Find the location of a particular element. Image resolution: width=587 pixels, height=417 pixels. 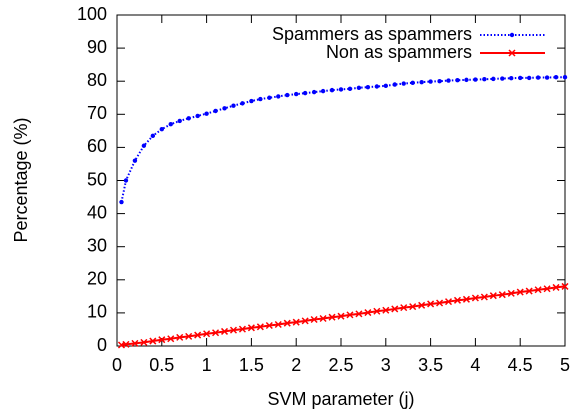

legend-label: Non as spammers is located at coordinates (399, 52).